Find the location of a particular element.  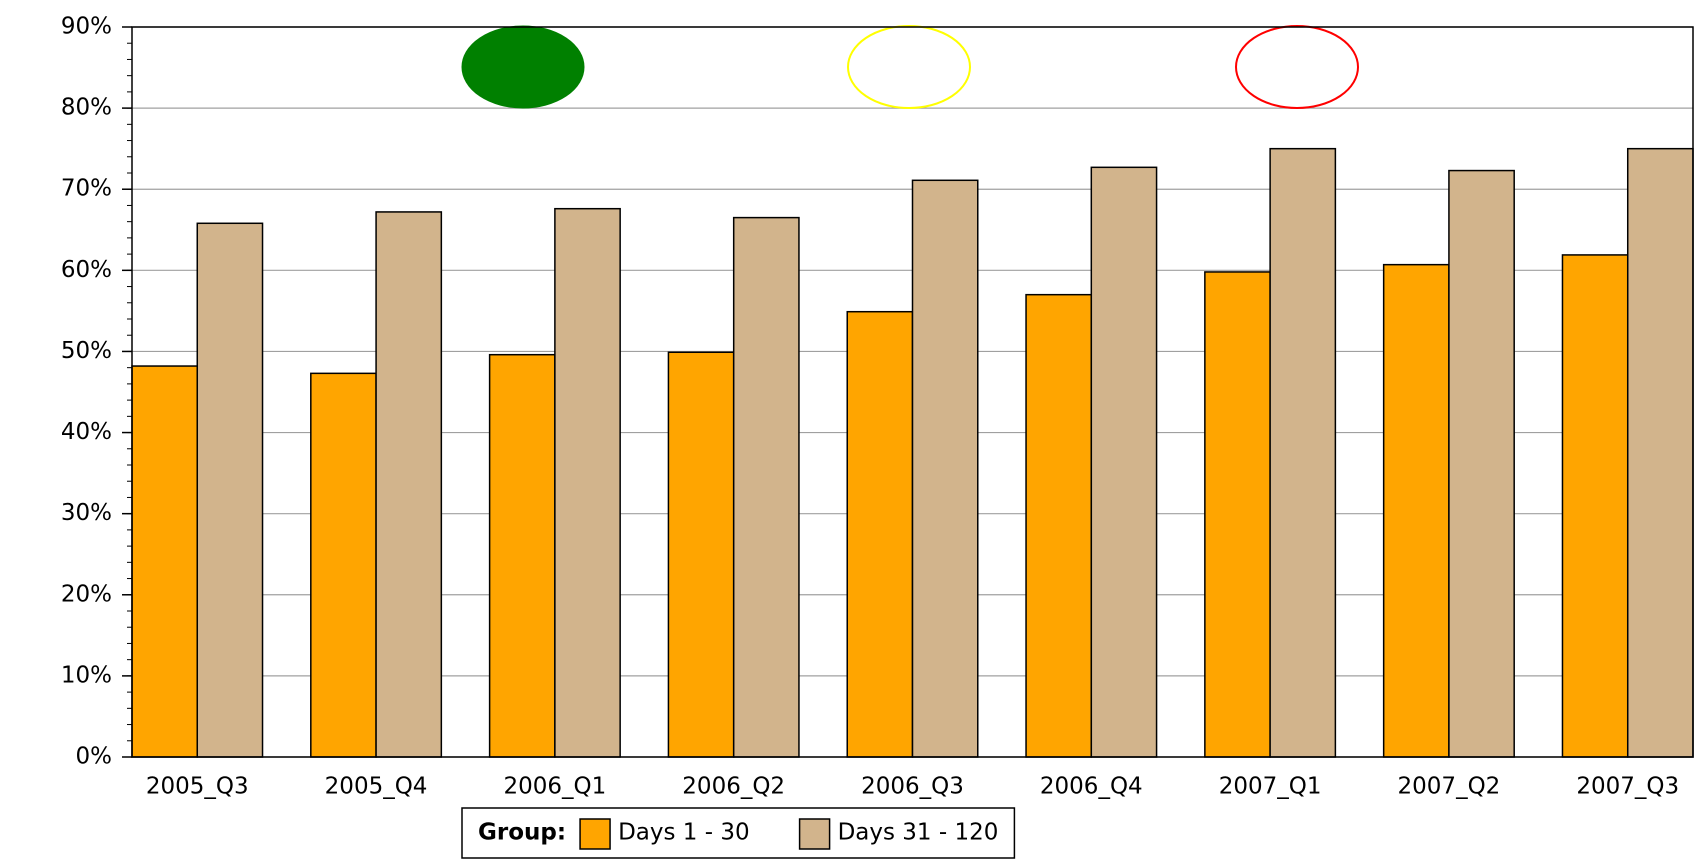

y-tick-label: 0% is located at coordinates (94, 757).